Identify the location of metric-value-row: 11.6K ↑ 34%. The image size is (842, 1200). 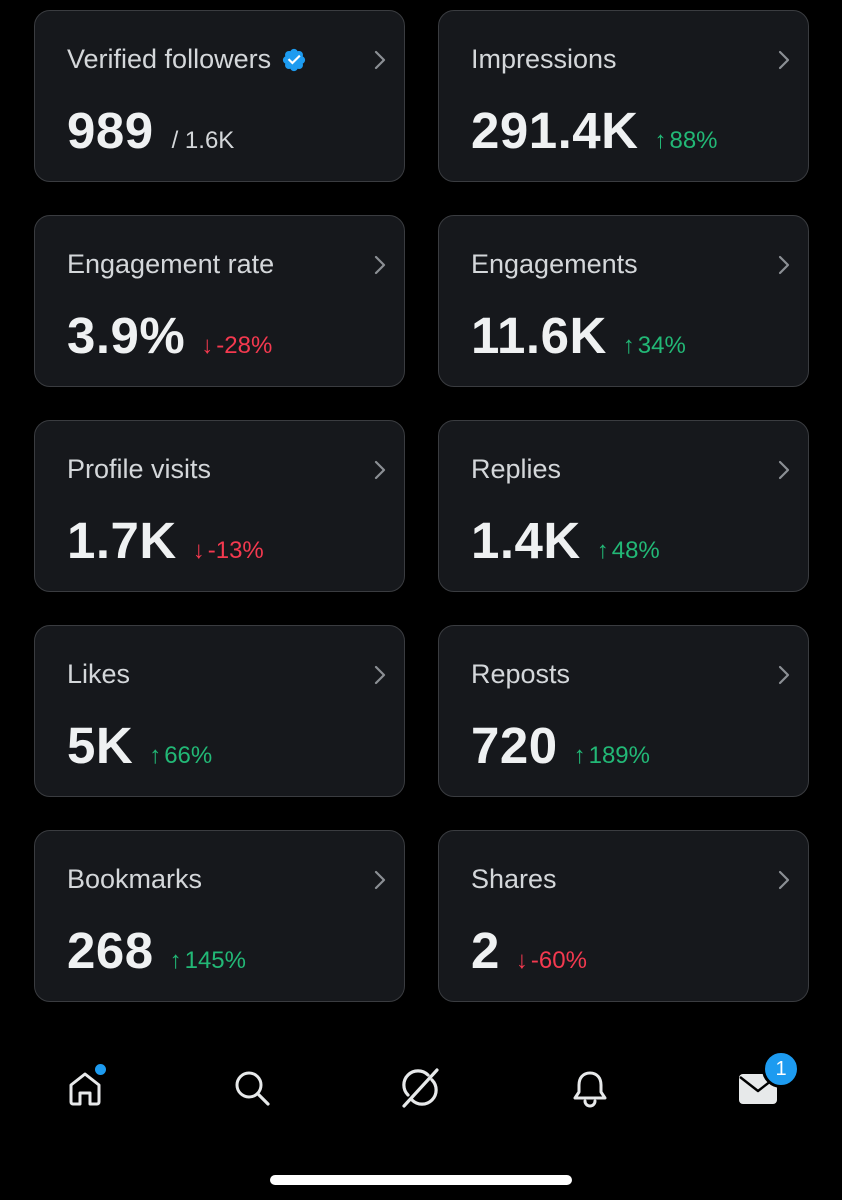
(578, 335).